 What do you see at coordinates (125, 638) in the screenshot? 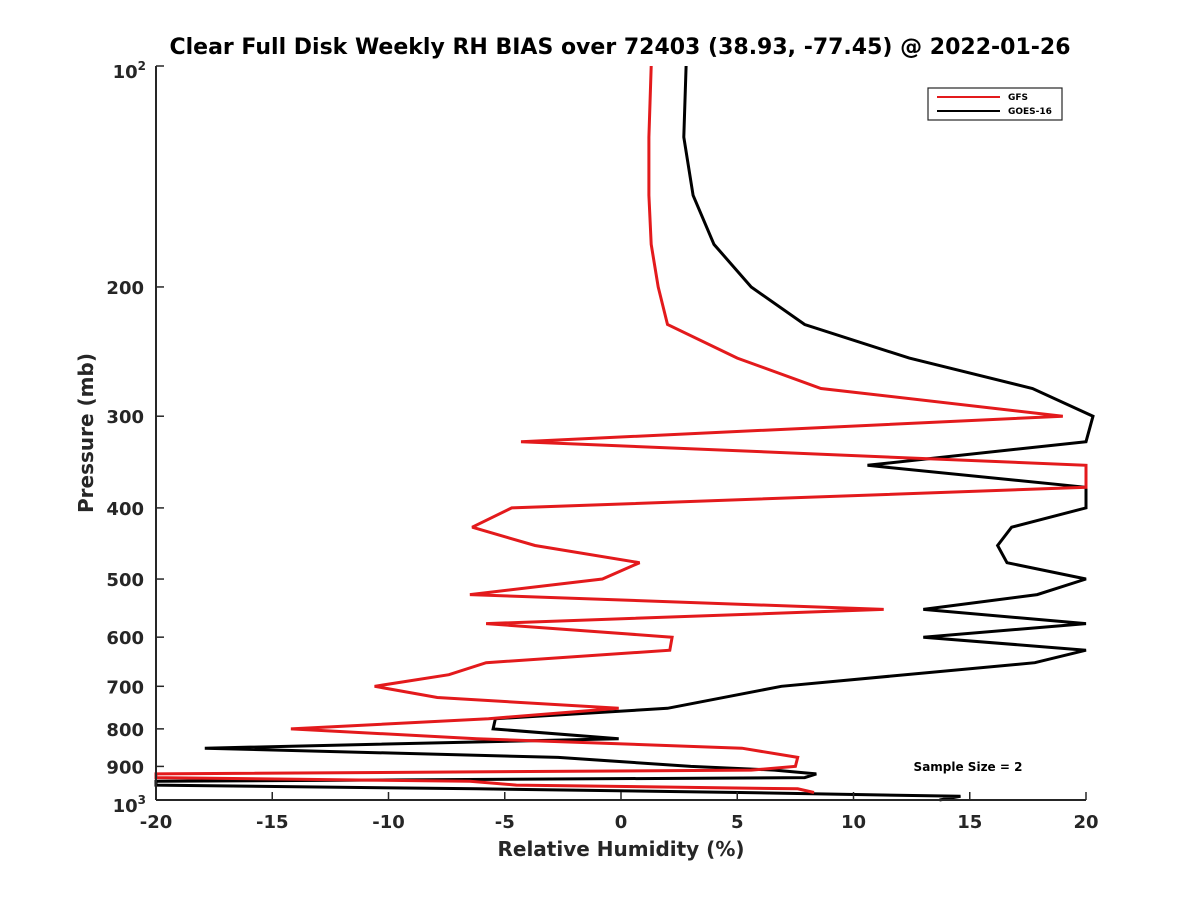
I see `y-tick-label: 600` at bounding box center [125, 638].